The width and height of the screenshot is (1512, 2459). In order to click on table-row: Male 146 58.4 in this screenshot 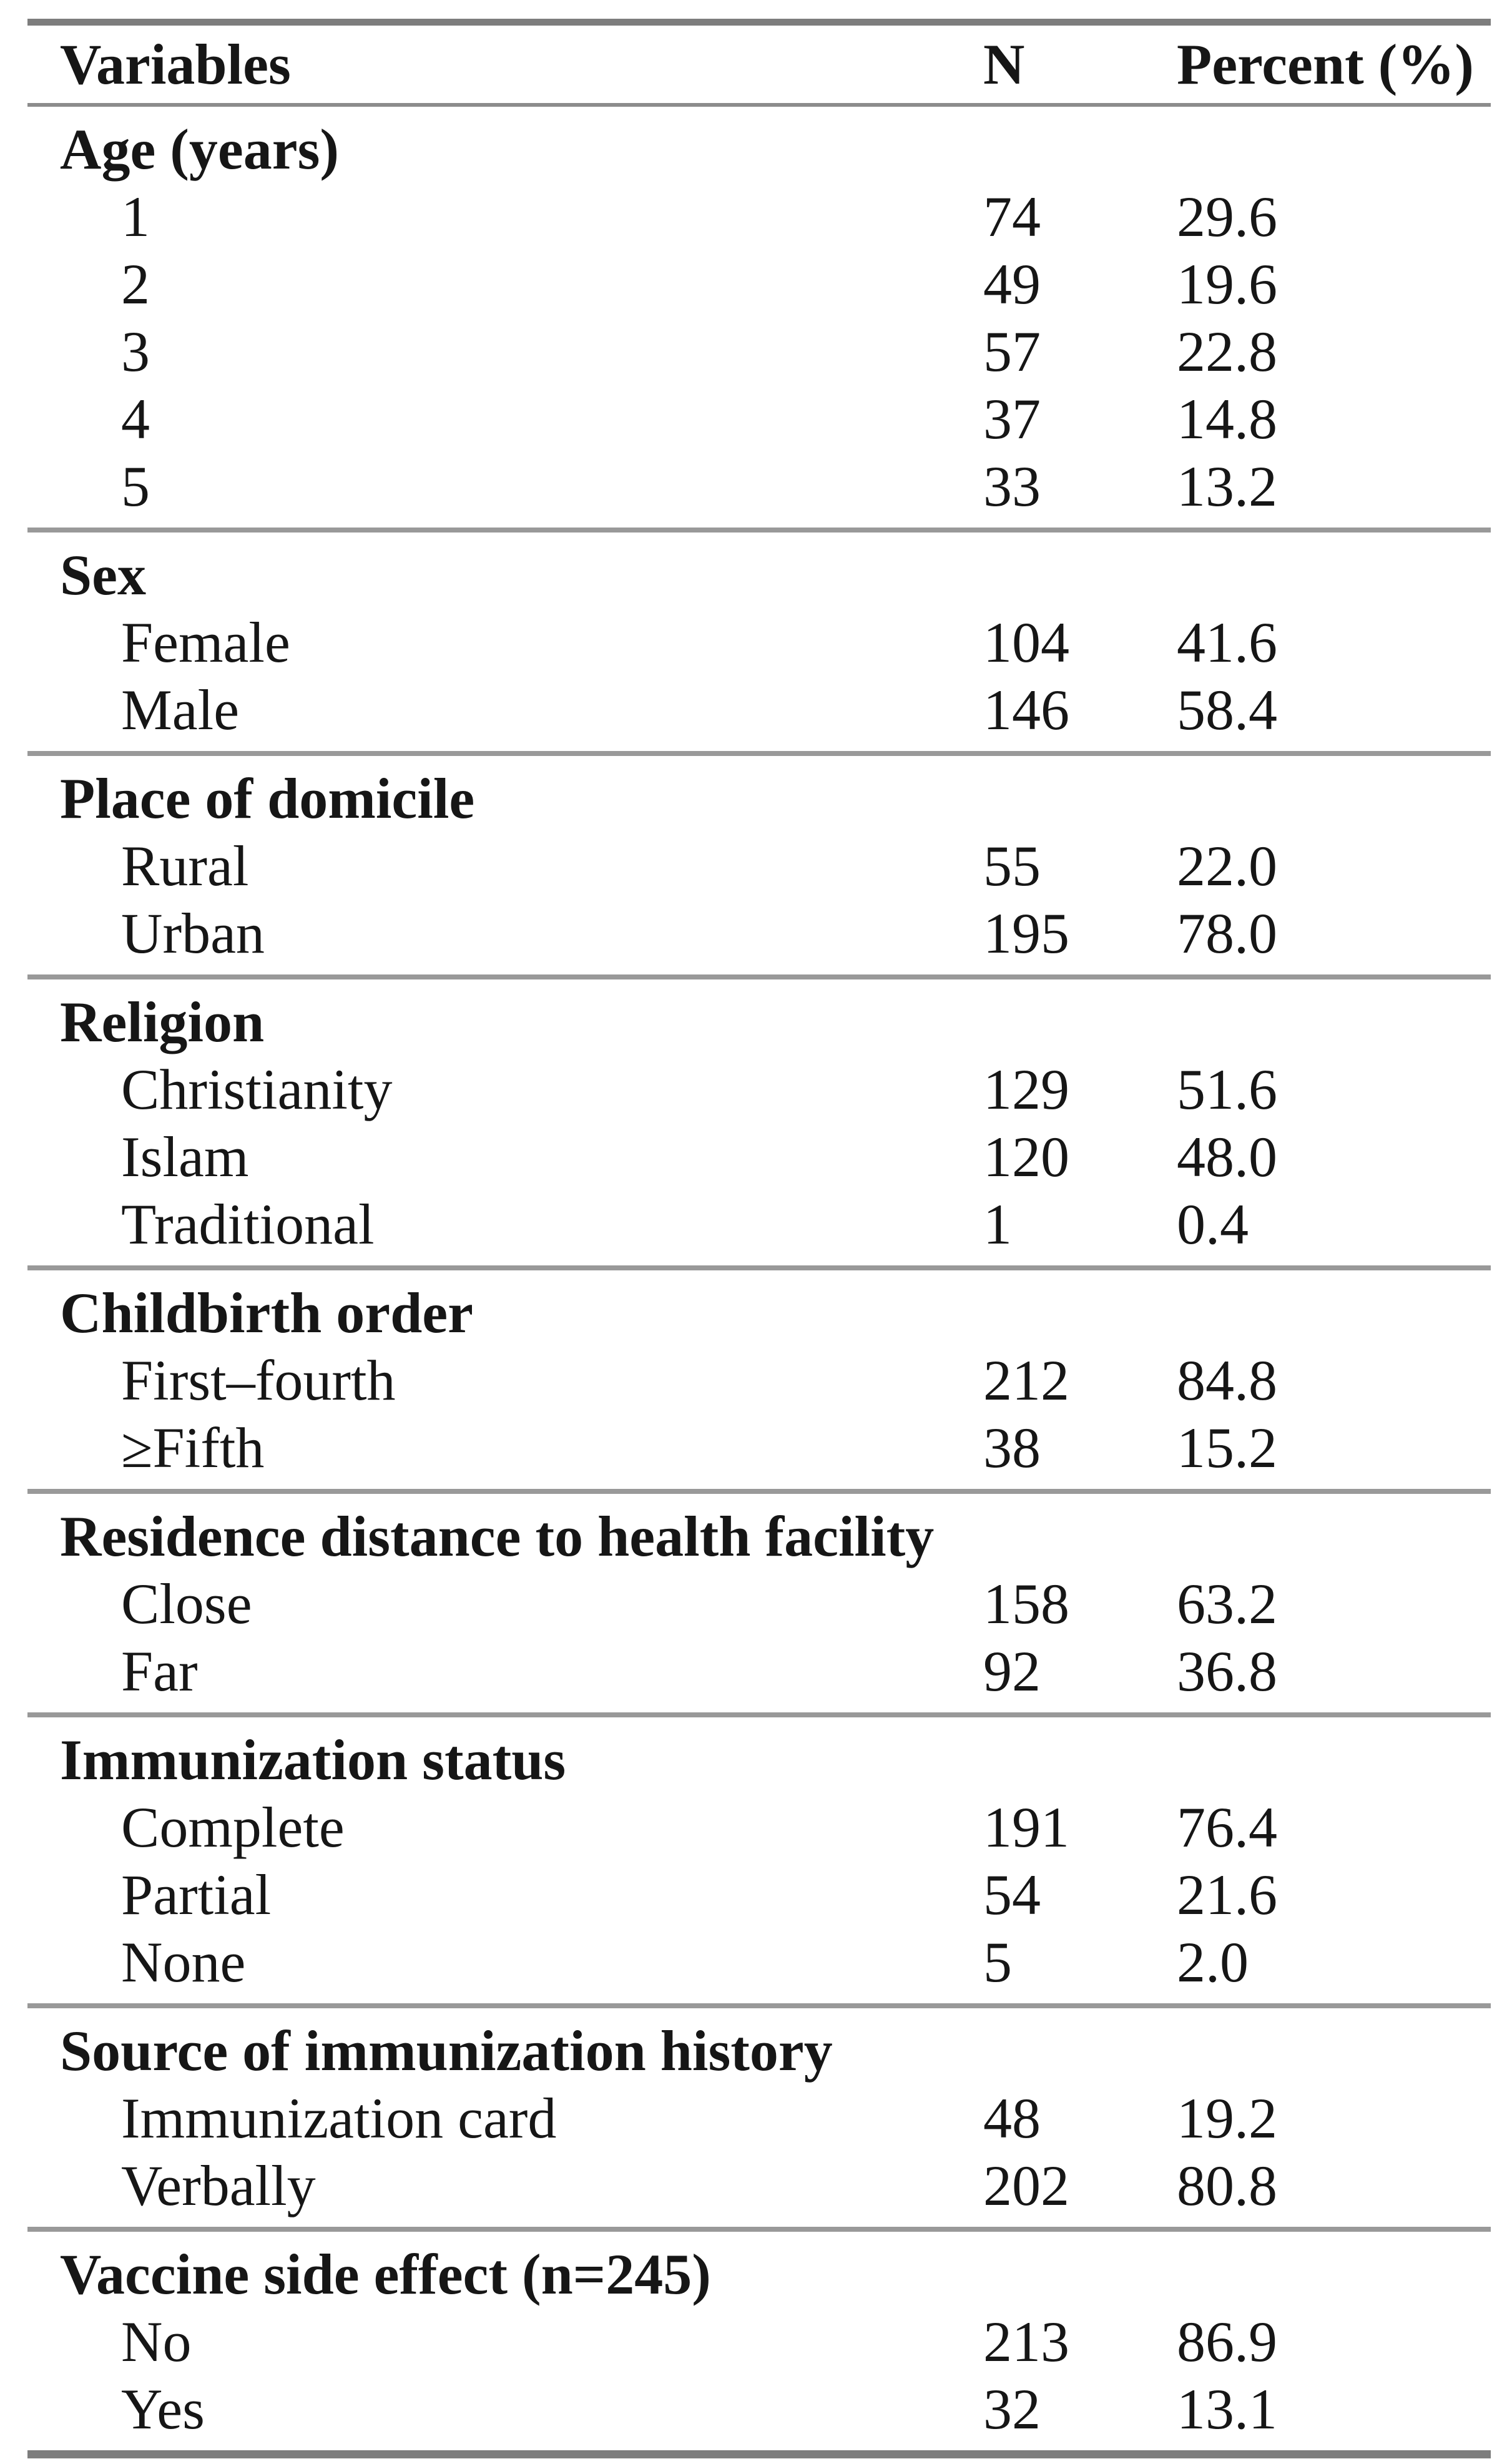, I will do `click(759, 710)`.